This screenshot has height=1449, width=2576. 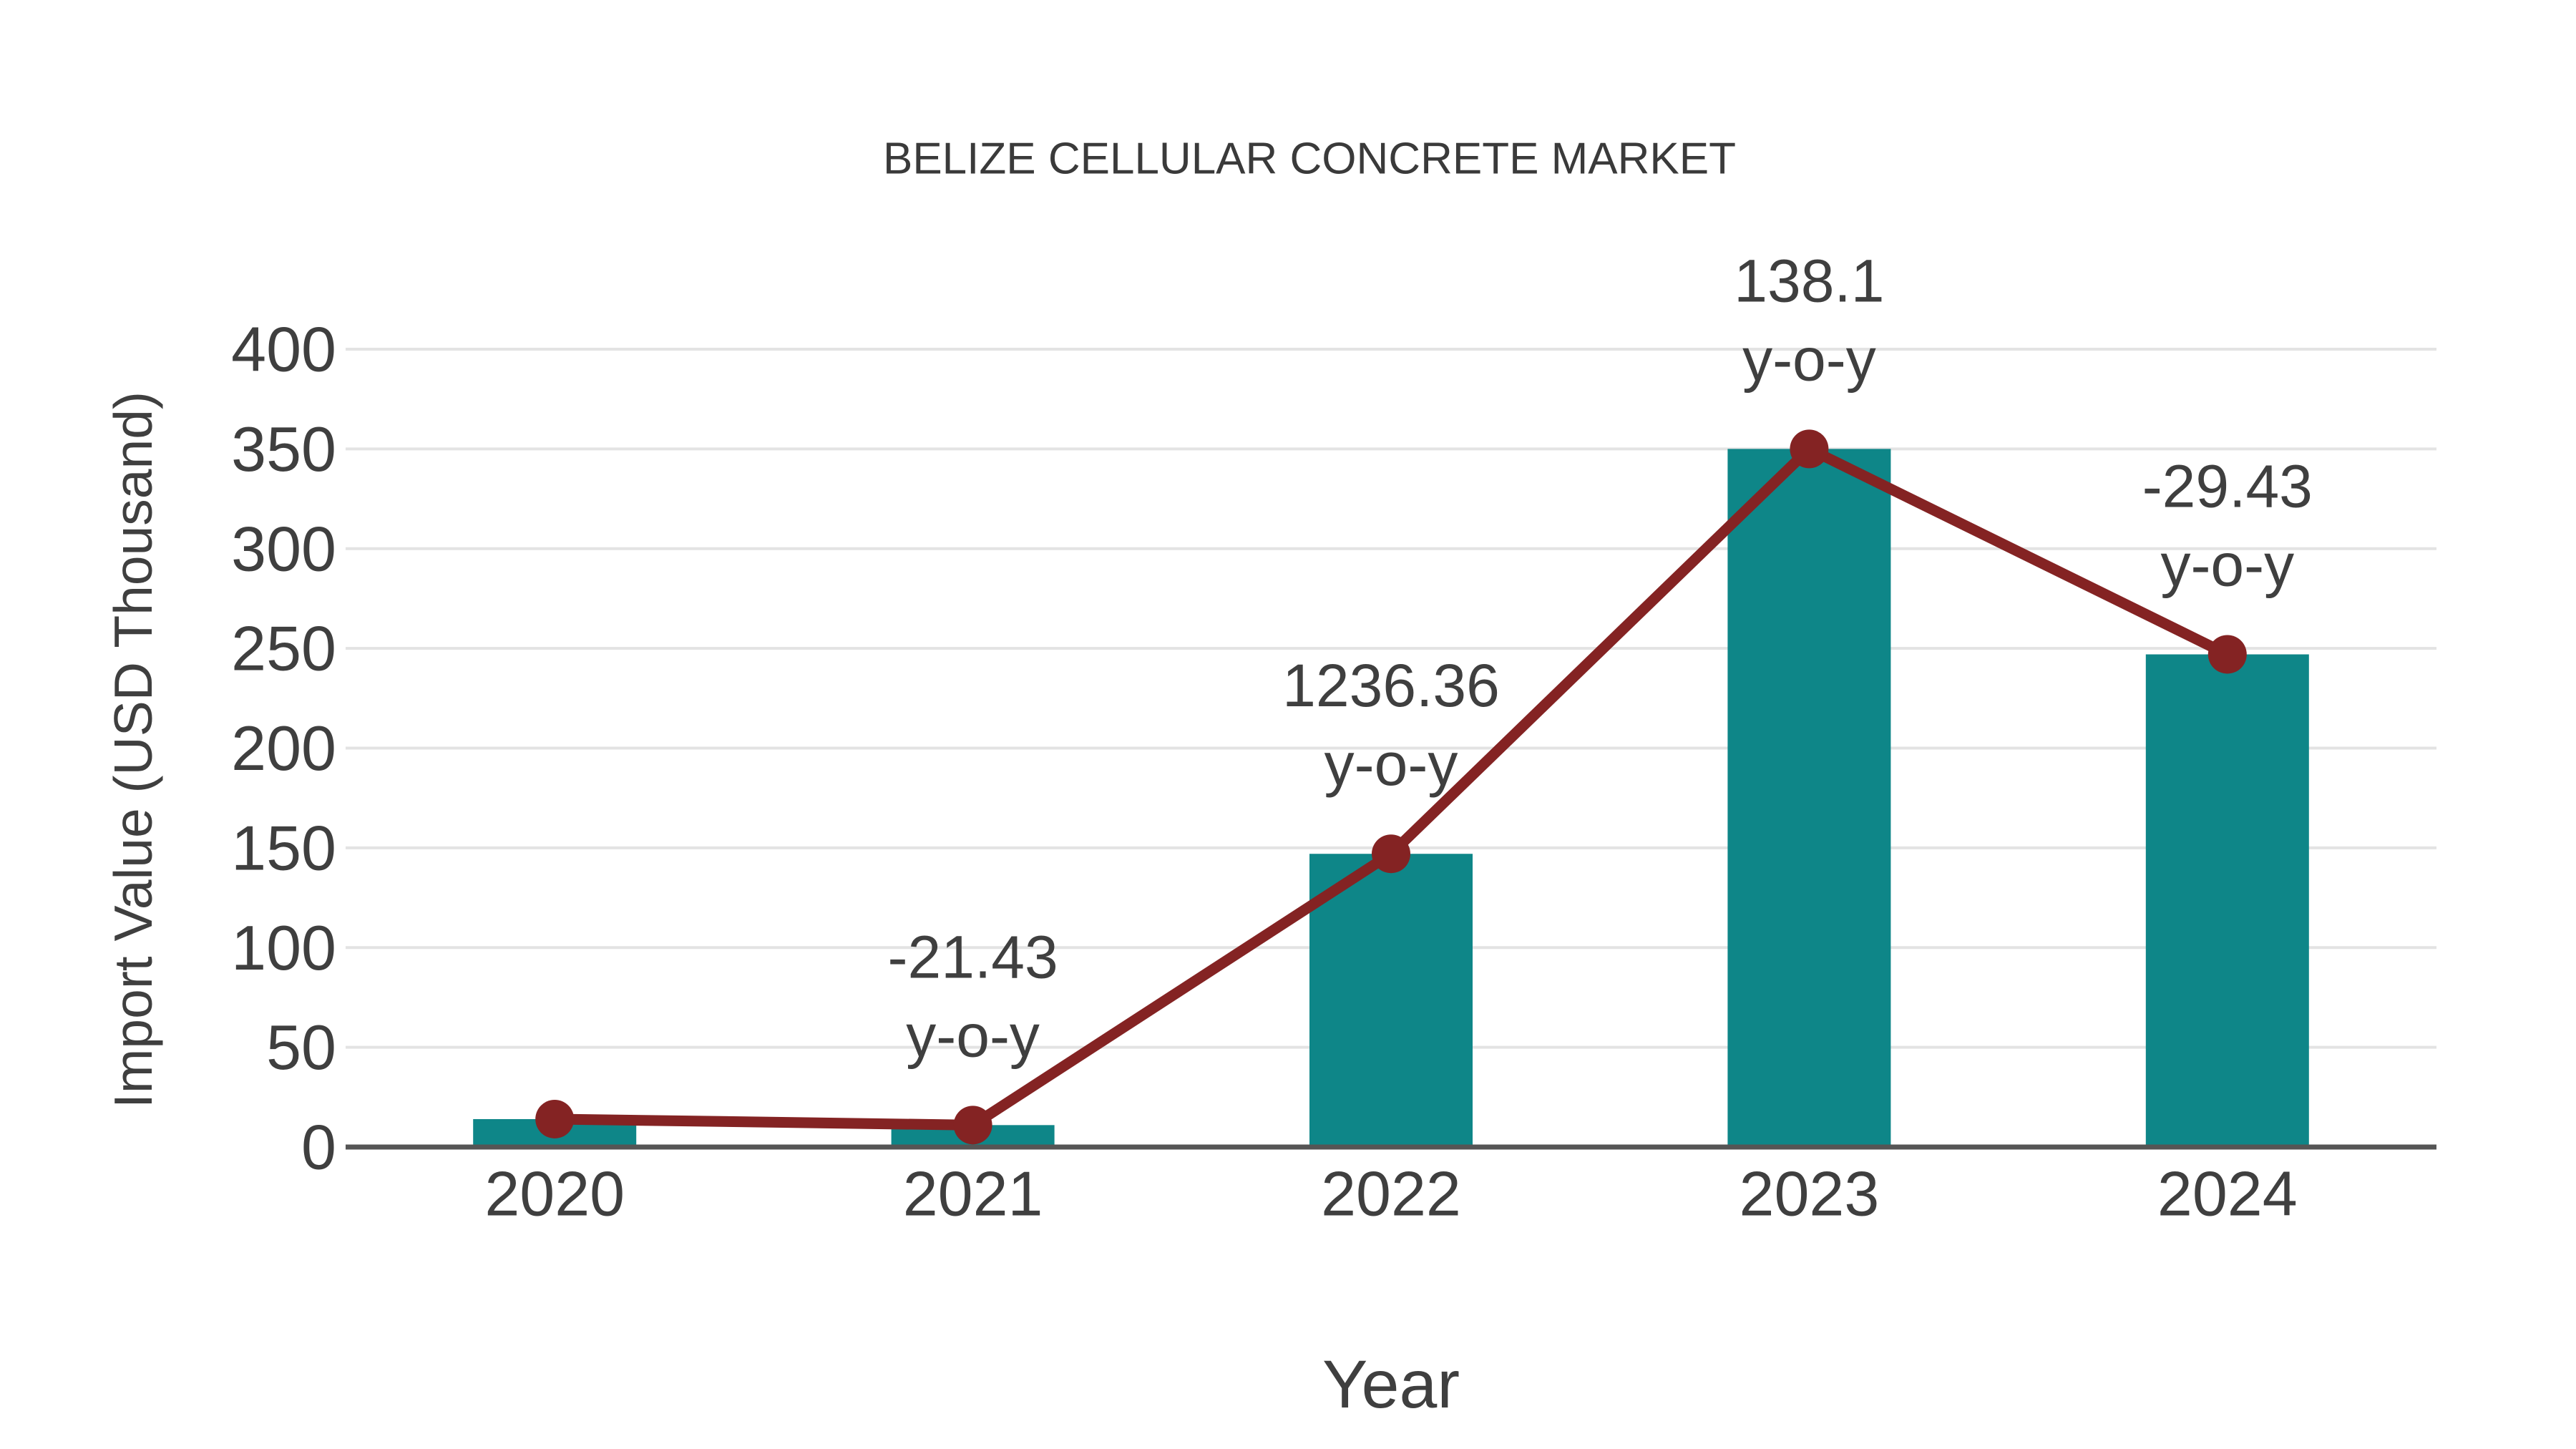 I want to click on annotation-value: 1236.36, so click(x=1391, y=685).